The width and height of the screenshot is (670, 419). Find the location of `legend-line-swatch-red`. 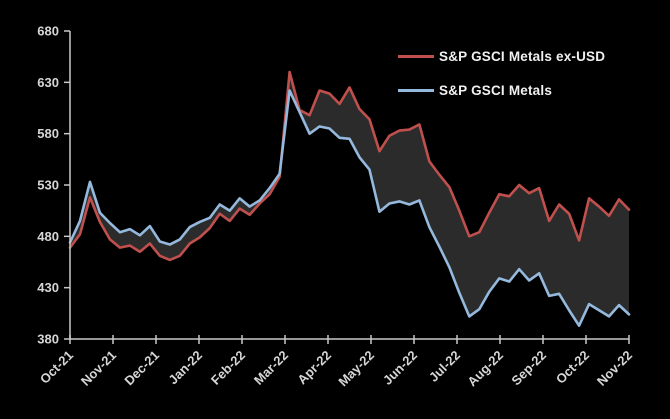

legend-line-swatch-red is located at coordinates (416, 56).